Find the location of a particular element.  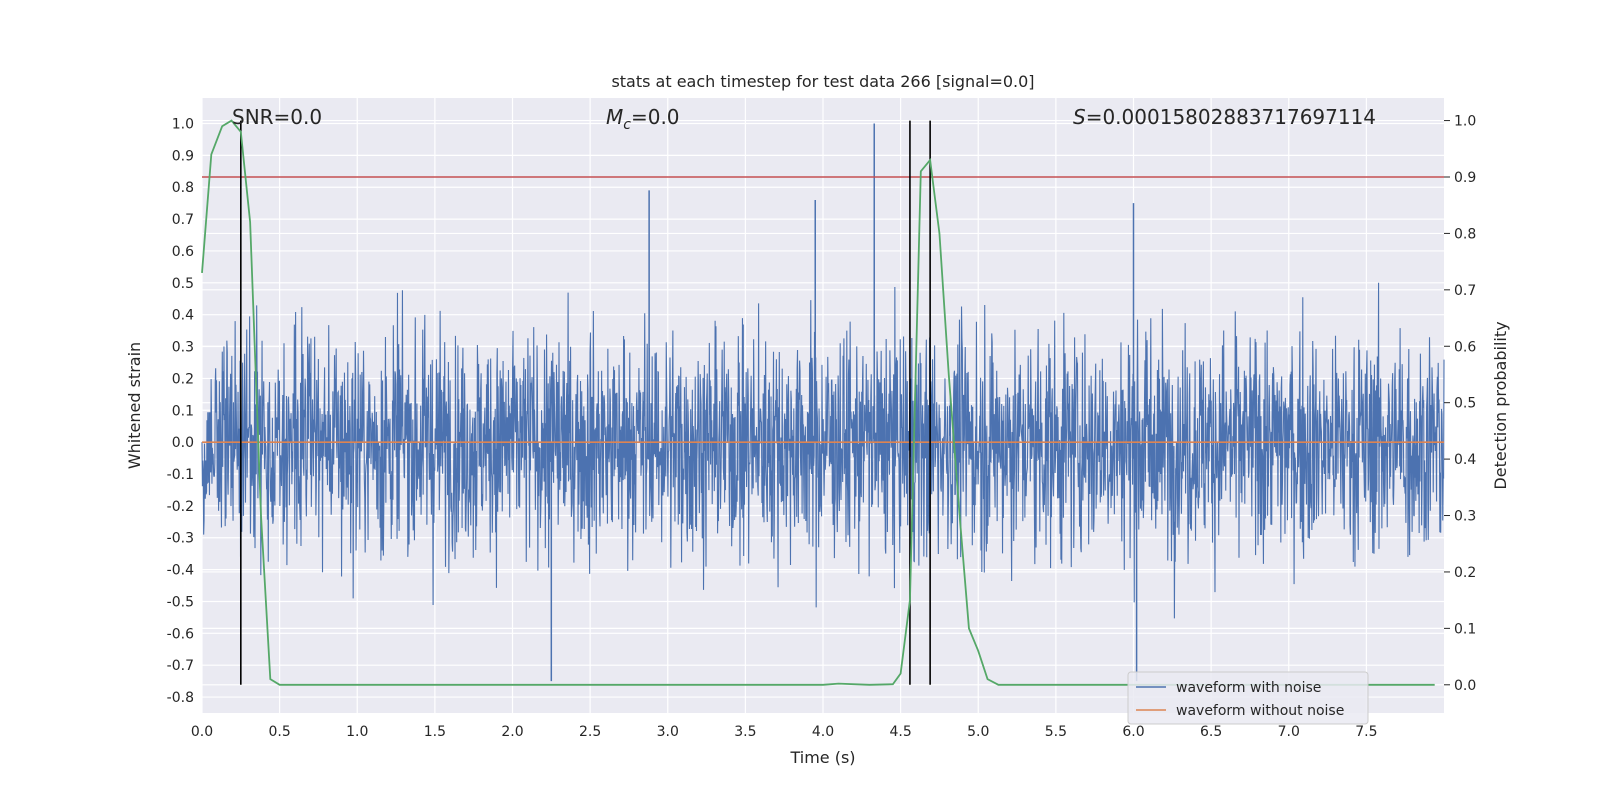

left-y-tick-label: 0.7 is located at coordinates (183, 220).